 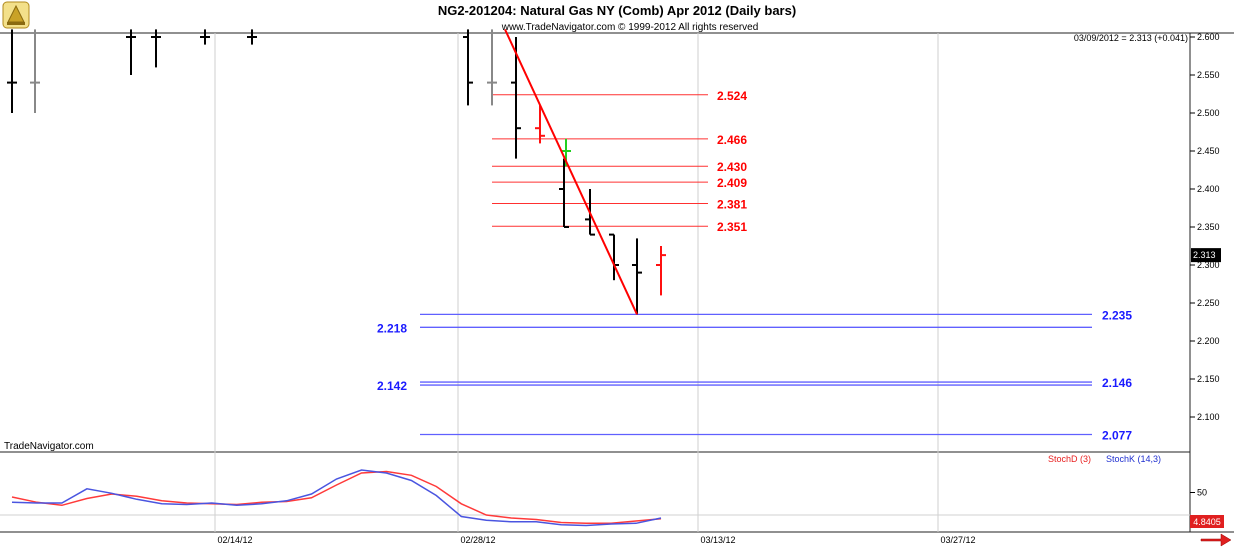 What do you see at coordinates (1208, 113) in the screenshot?
I see `y-tick-label: 2.500` at bounding box center [1208, 113].